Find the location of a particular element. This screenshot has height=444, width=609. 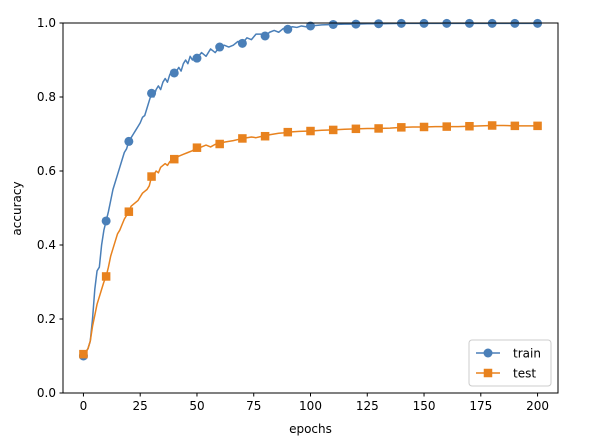

y-tick-label: 0.0 is located at coordinates (46, 393).